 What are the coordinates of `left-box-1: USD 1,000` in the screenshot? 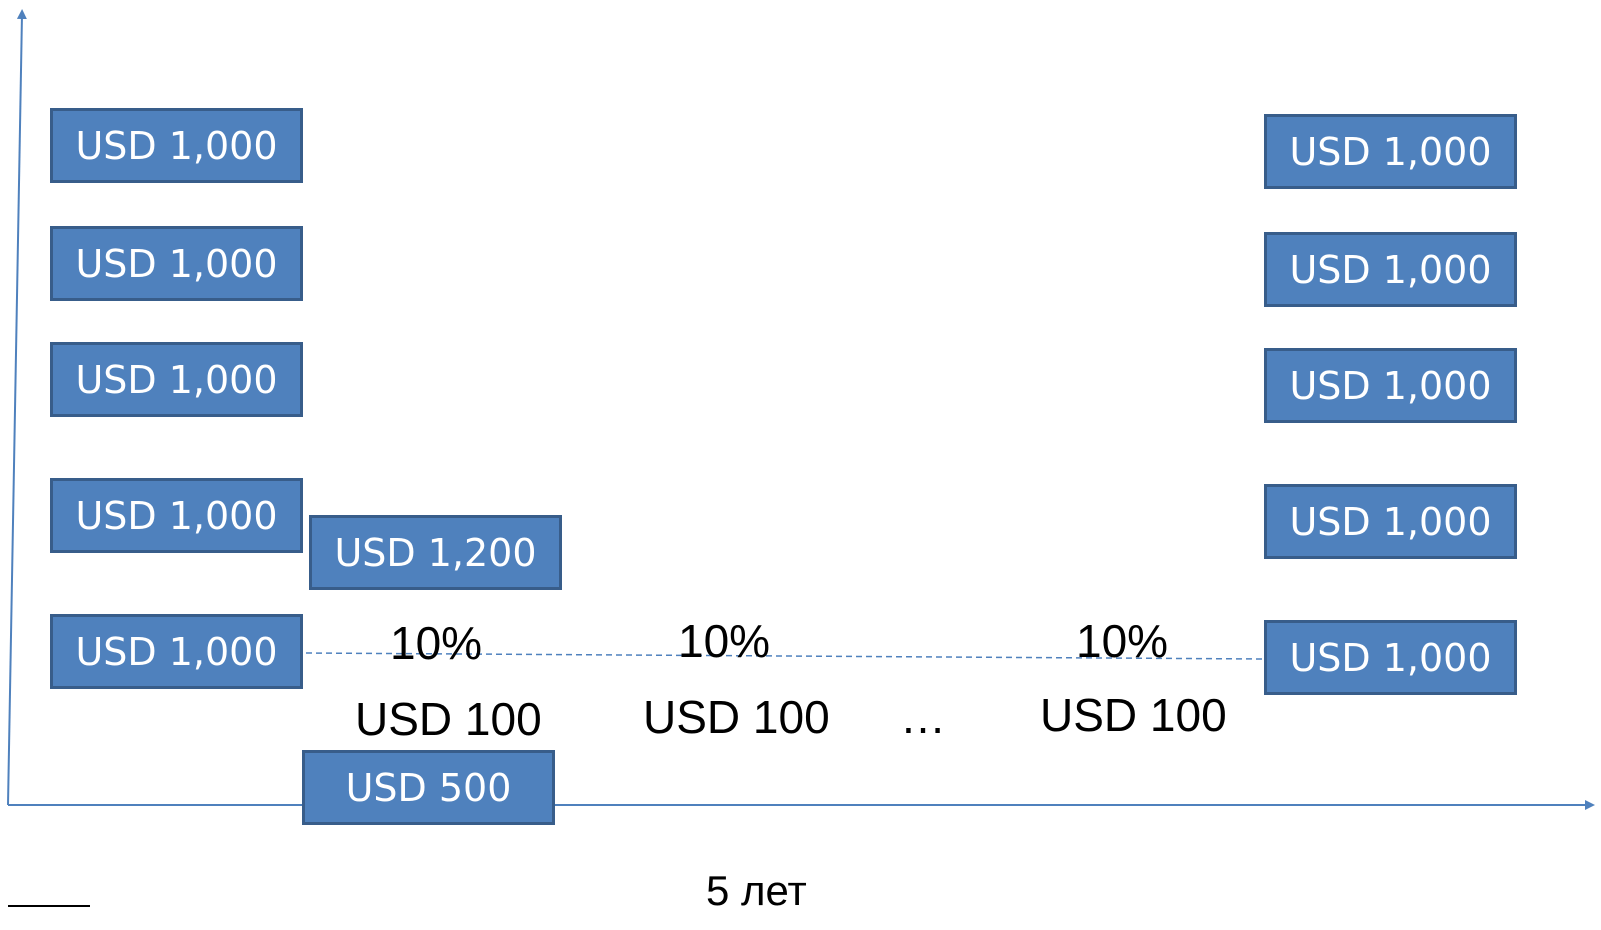 It's located at (176, 145).